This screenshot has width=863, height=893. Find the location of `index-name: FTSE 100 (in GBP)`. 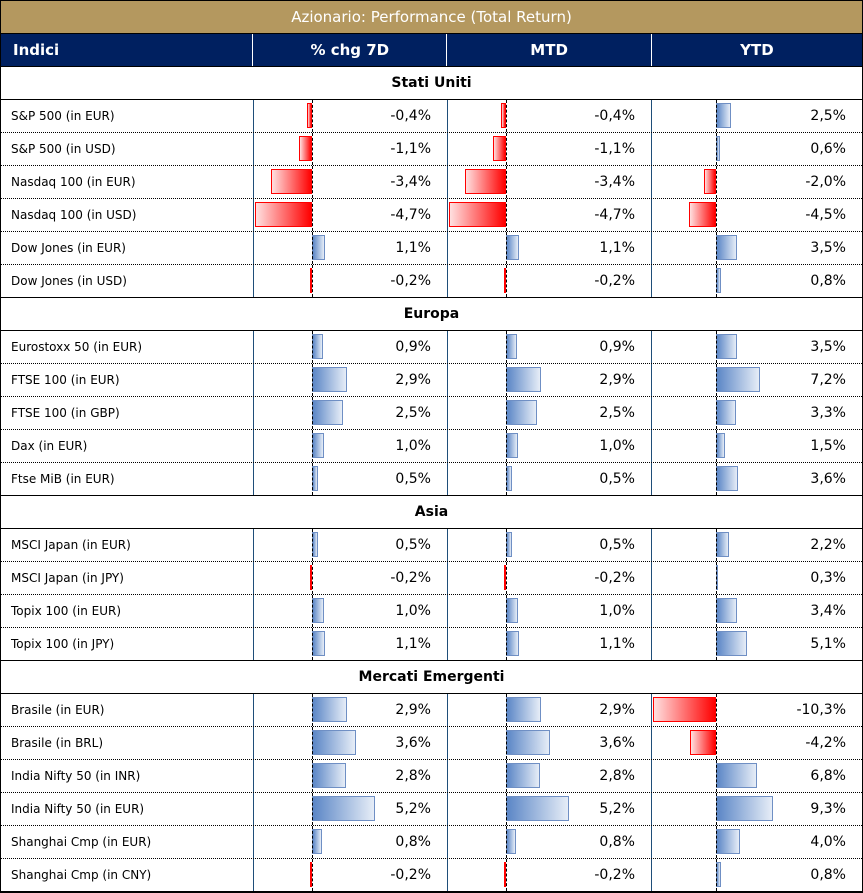

index-name: FTSE 100 (in GBP) is located at coordinates (65, 413).